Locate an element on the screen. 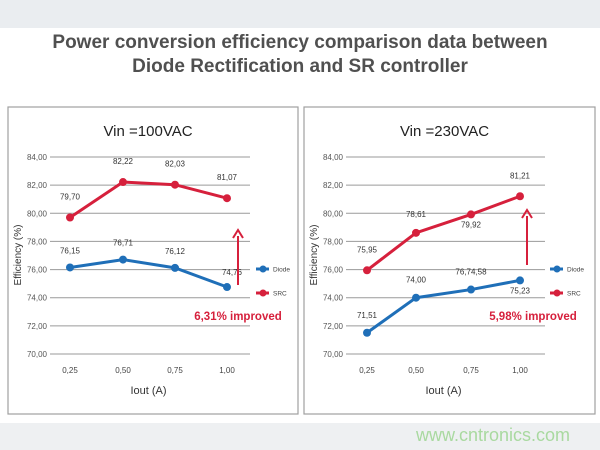  improvement-annotation: 6,31% improved is located at coordinates (238, 317).